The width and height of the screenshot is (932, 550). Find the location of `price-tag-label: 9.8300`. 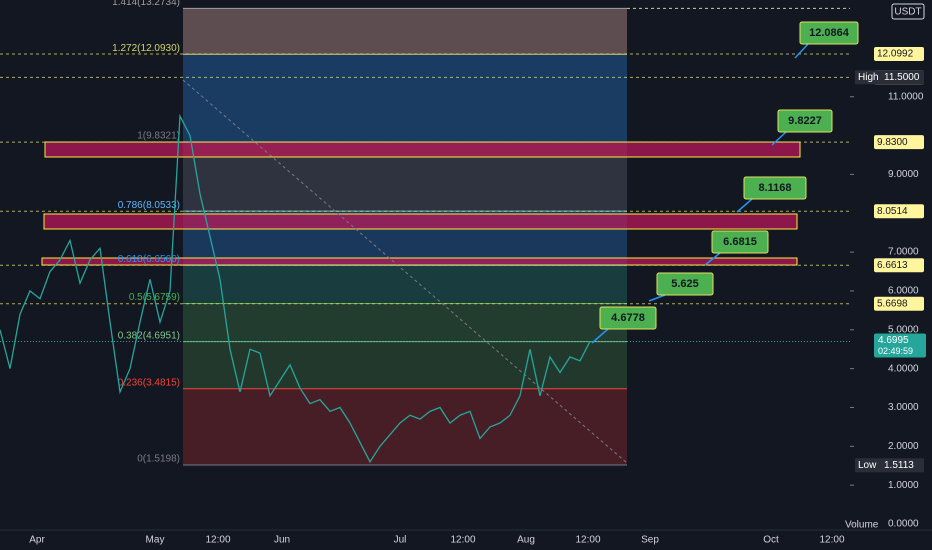

price-tag-label: 9.8300 is located at coordinates (892, 142).